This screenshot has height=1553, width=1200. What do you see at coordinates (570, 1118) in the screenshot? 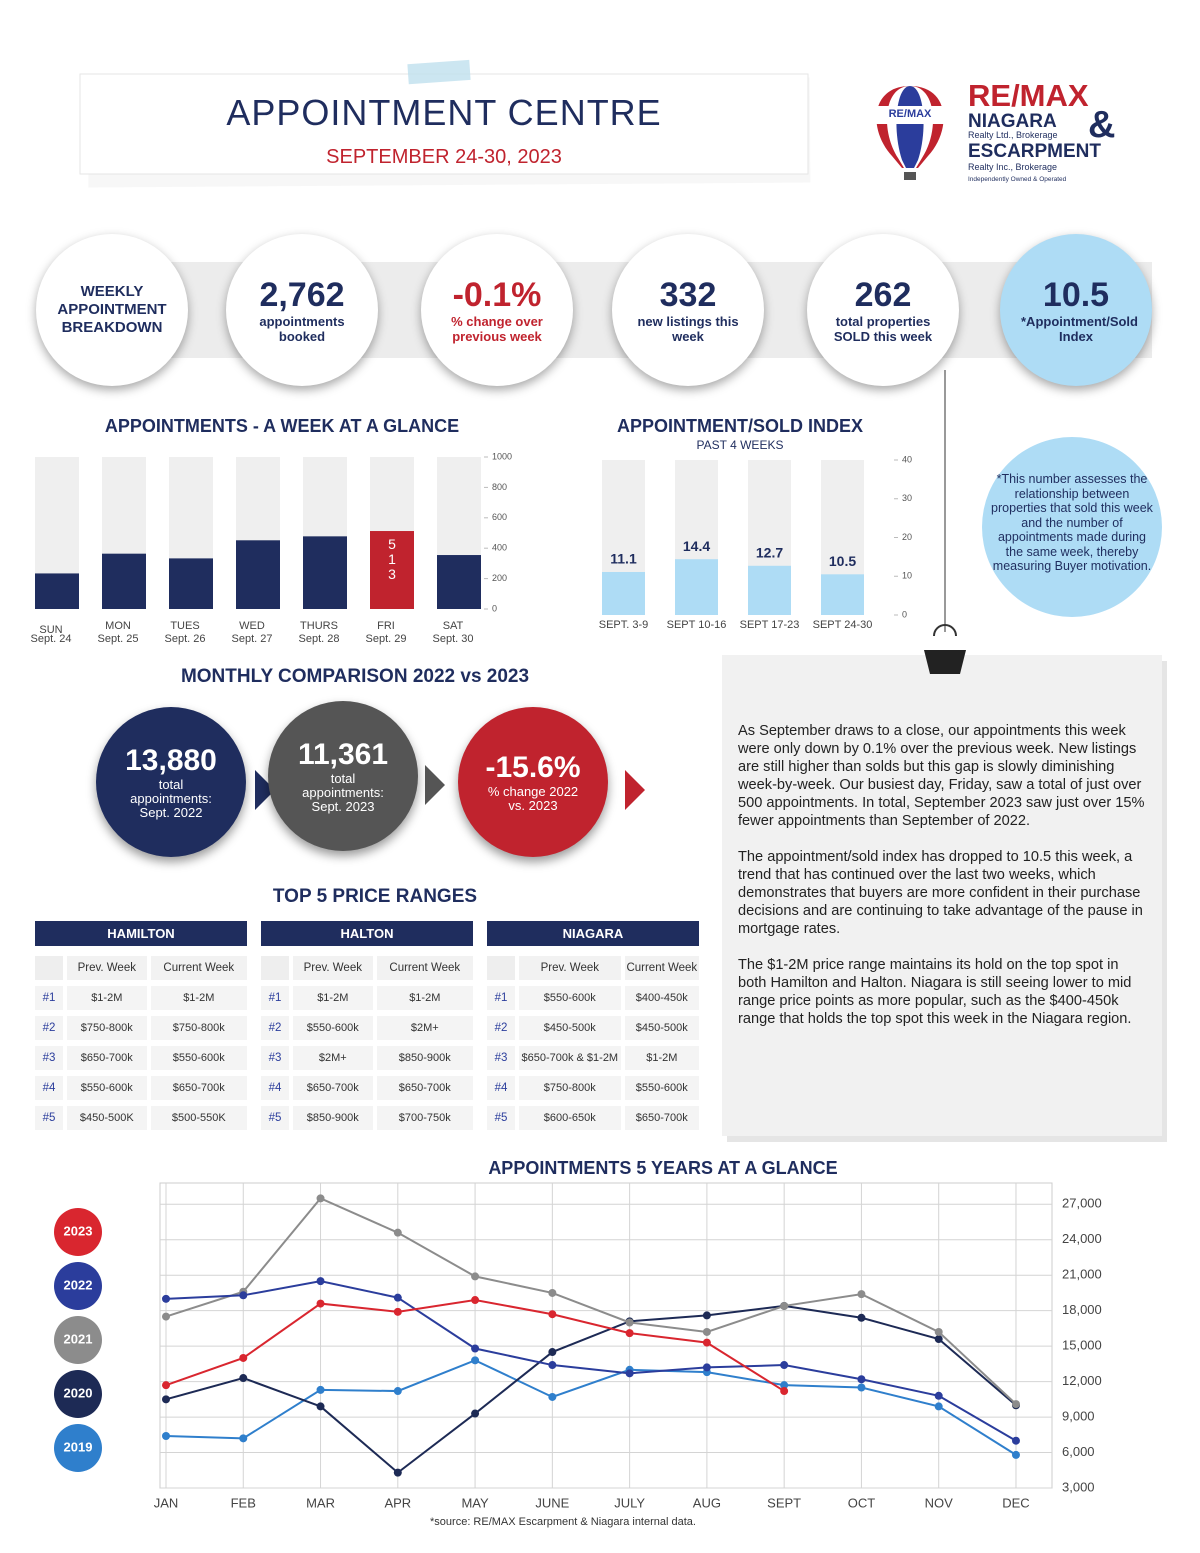
I see `cell: $600-650k` at bounding box center [570, 1118].